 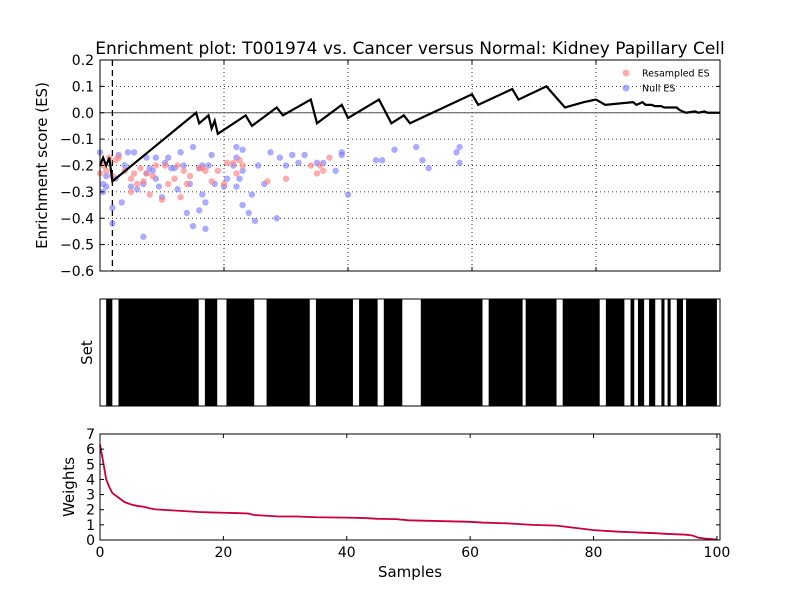 I want to click on weights-line, so click(x=408, y=492).